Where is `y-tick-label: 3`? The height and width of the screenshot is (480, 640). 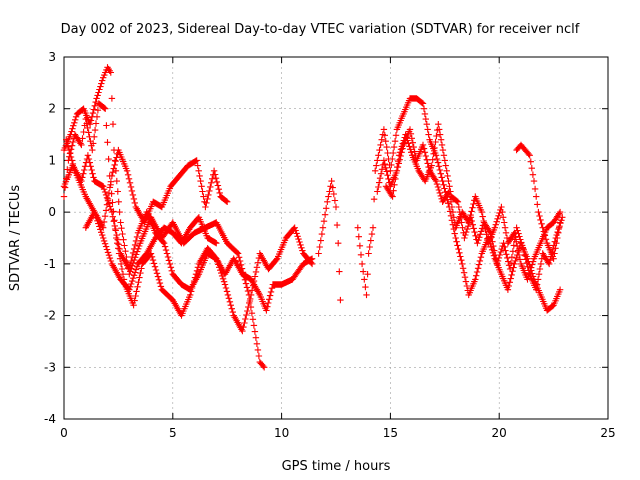
y-tick-label: 3 is located at coordinates (52, 57).